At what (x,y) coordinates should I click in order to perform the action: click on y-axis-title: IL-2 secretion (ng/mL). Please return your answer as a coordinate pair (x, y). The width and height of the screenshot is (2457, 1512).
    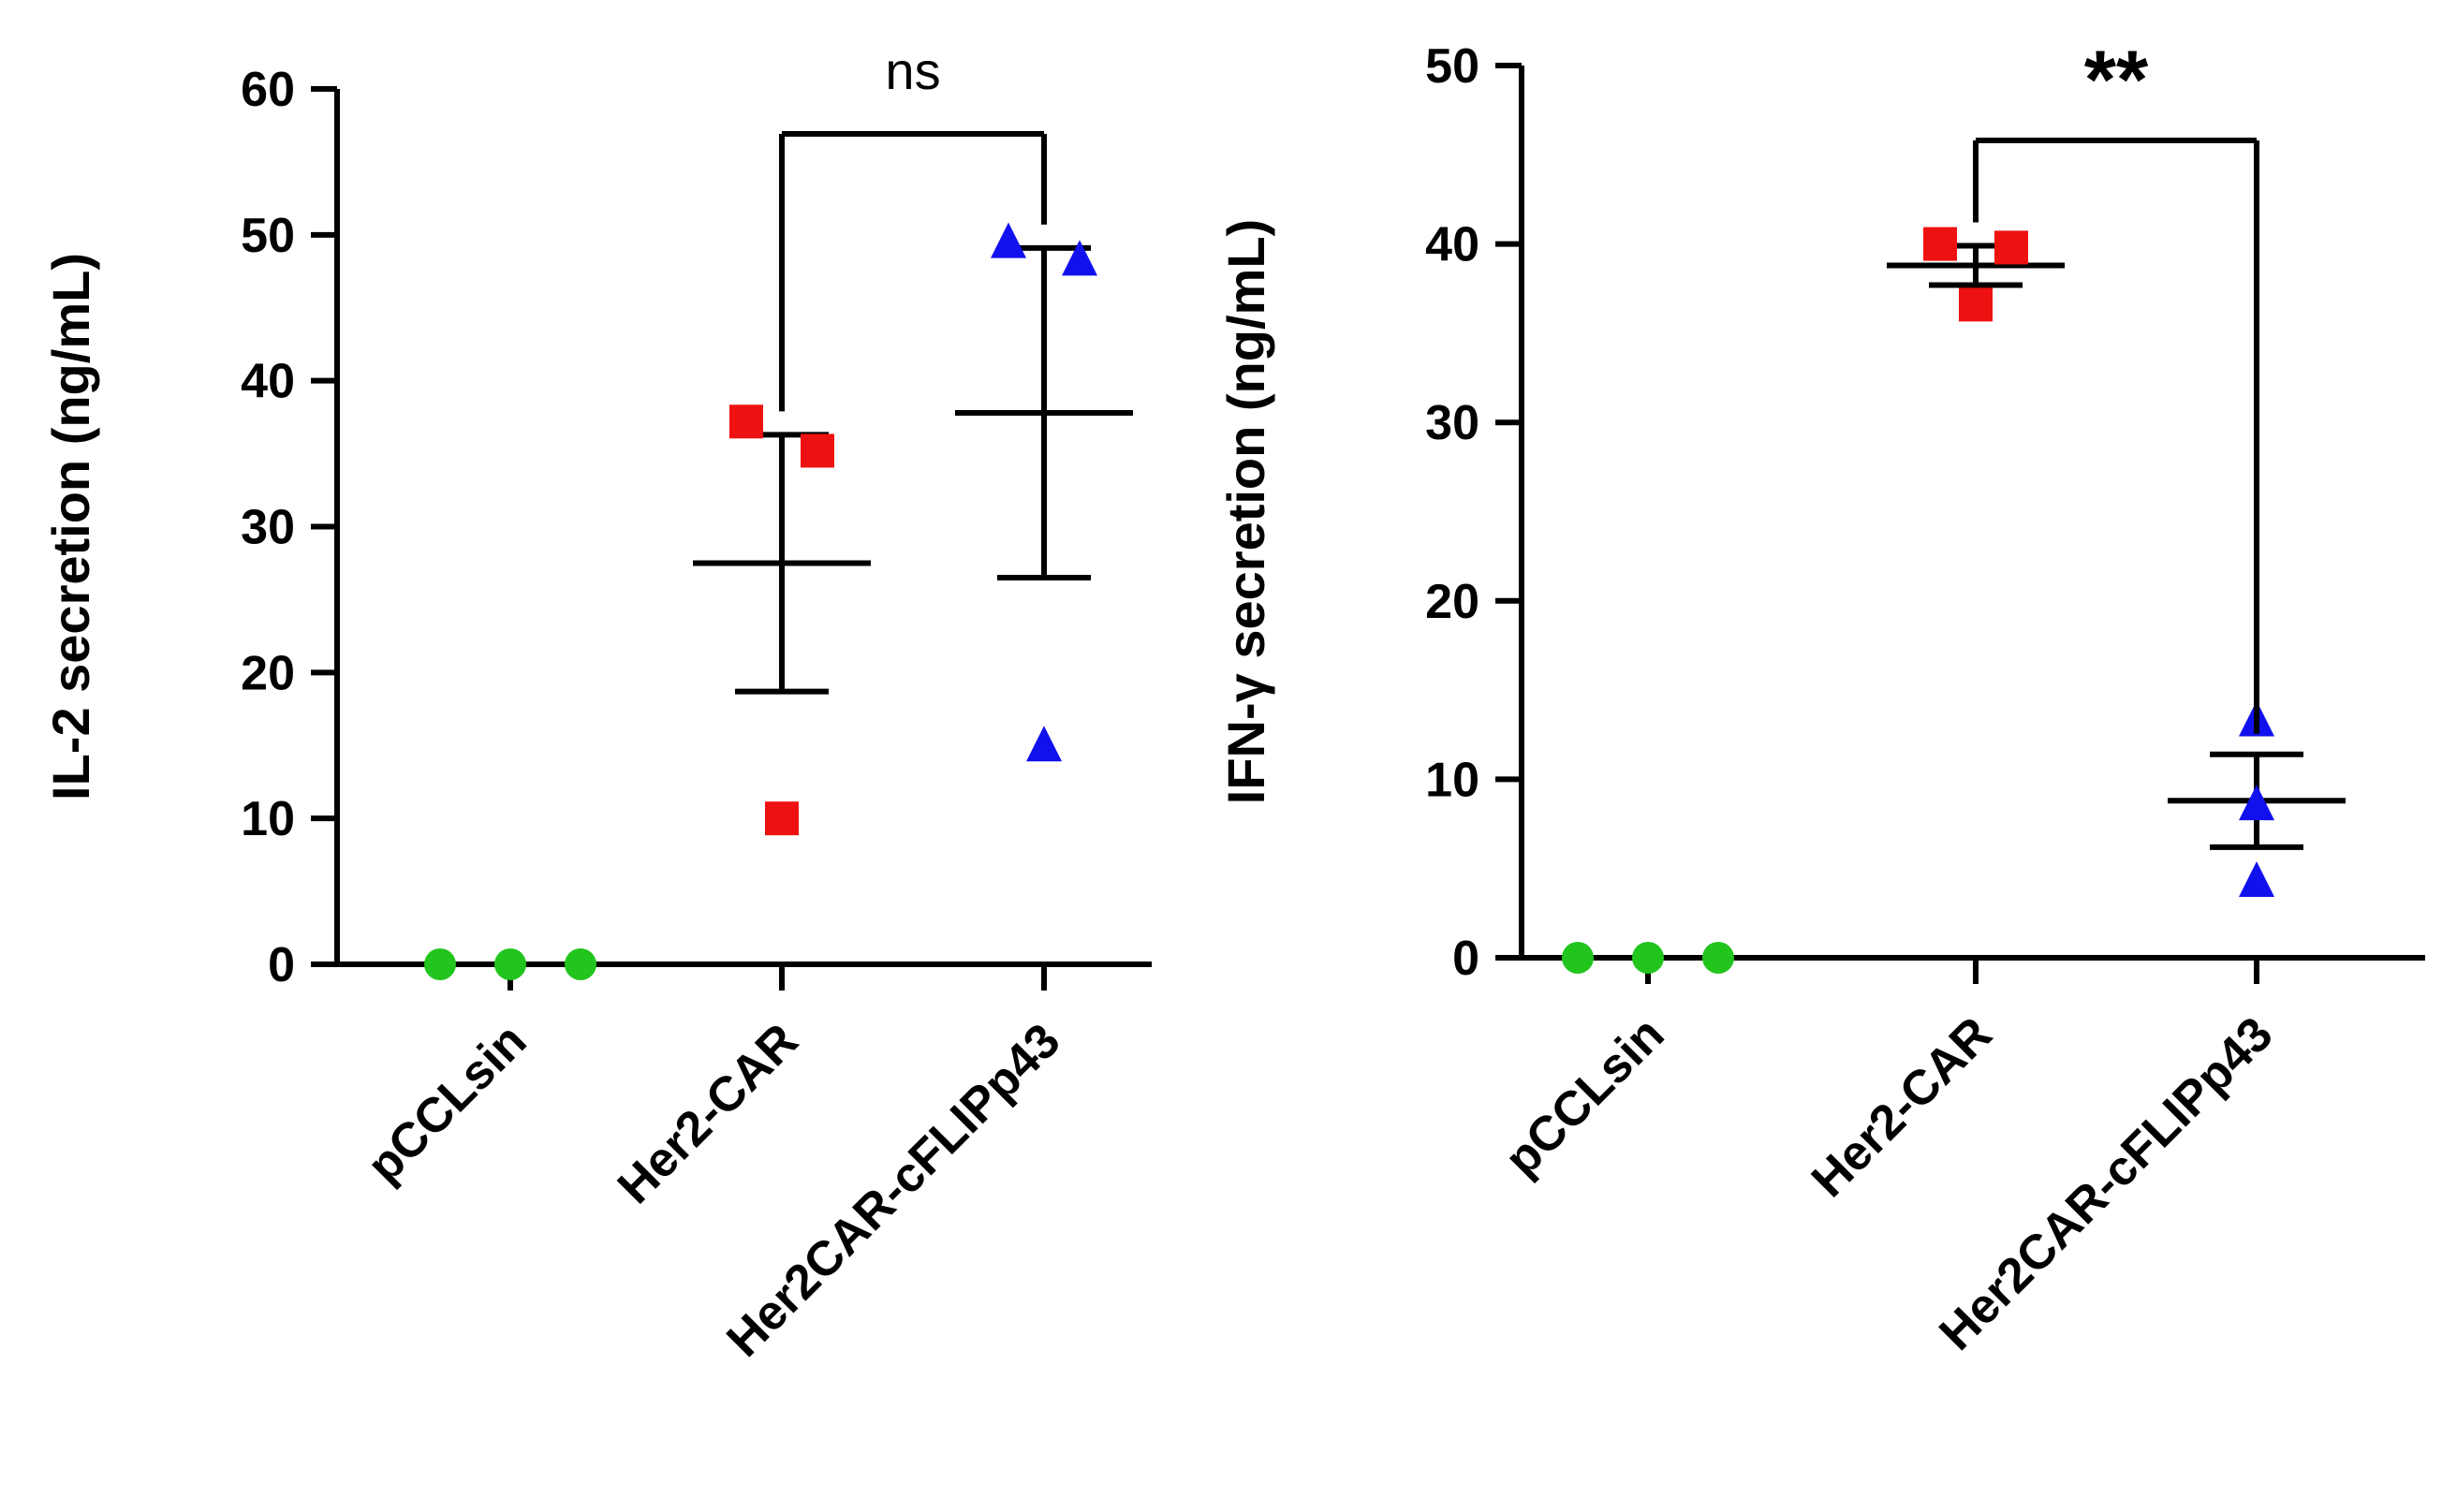
    Looking at the image, I should click on (70, 526).